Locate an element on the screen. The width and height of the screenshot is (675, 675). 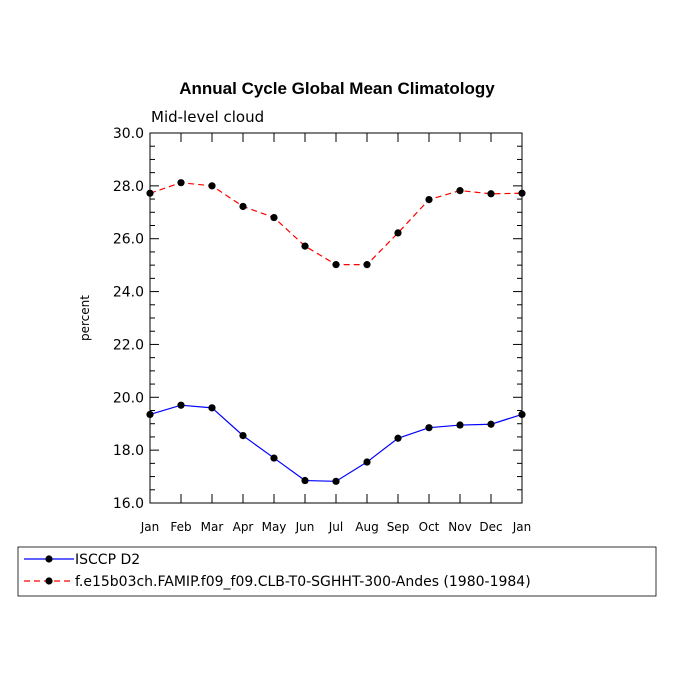
y-tick-label: 26.0 is located at coordinates (128, 240).